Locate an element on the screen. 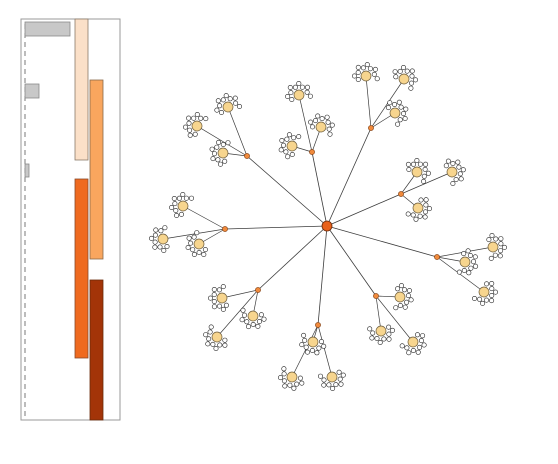 The width and height of the screenshot is (558, 464). icicle-gray-bar-mid is located at coordinates (32, 91).